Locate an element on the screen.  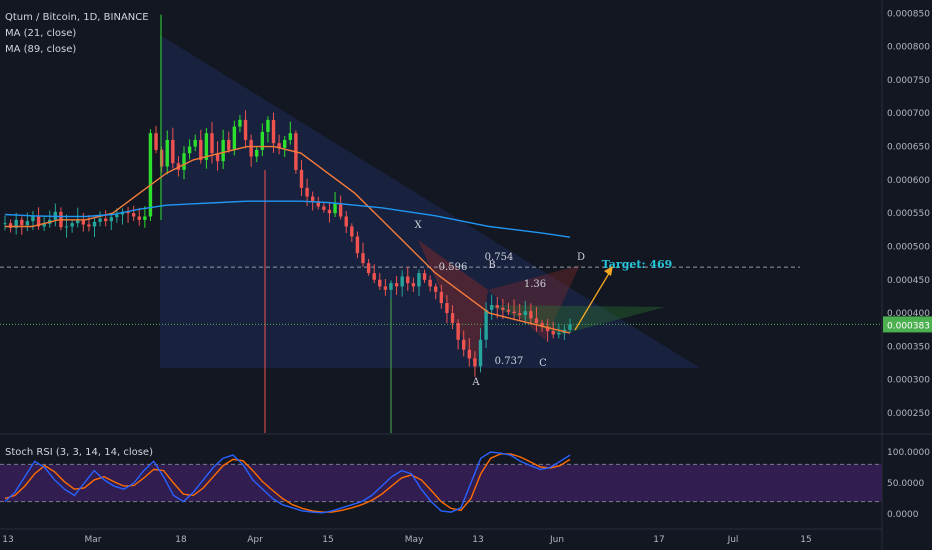
ma-fast-legend: MA (21, close) is located at coordinates (41, 33).